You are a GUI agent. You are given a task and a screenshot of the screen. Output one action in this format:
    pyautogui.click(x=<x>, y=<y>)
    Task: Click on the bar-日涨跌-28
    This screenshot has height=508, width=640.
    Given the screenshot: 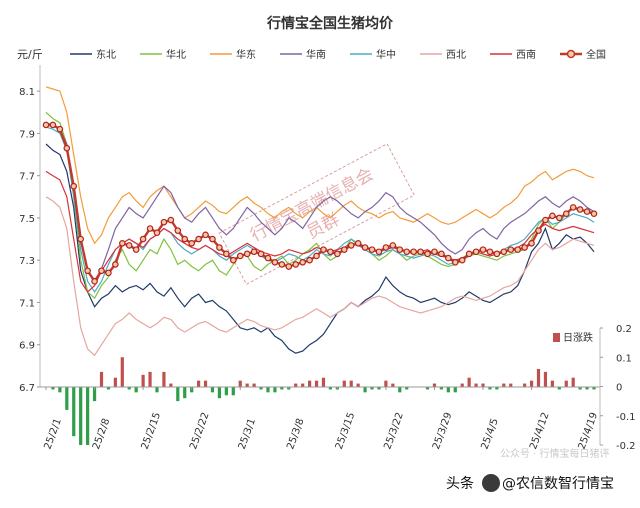 What is the action you would take?
    pyautogui.click(x=240, y=383)
    